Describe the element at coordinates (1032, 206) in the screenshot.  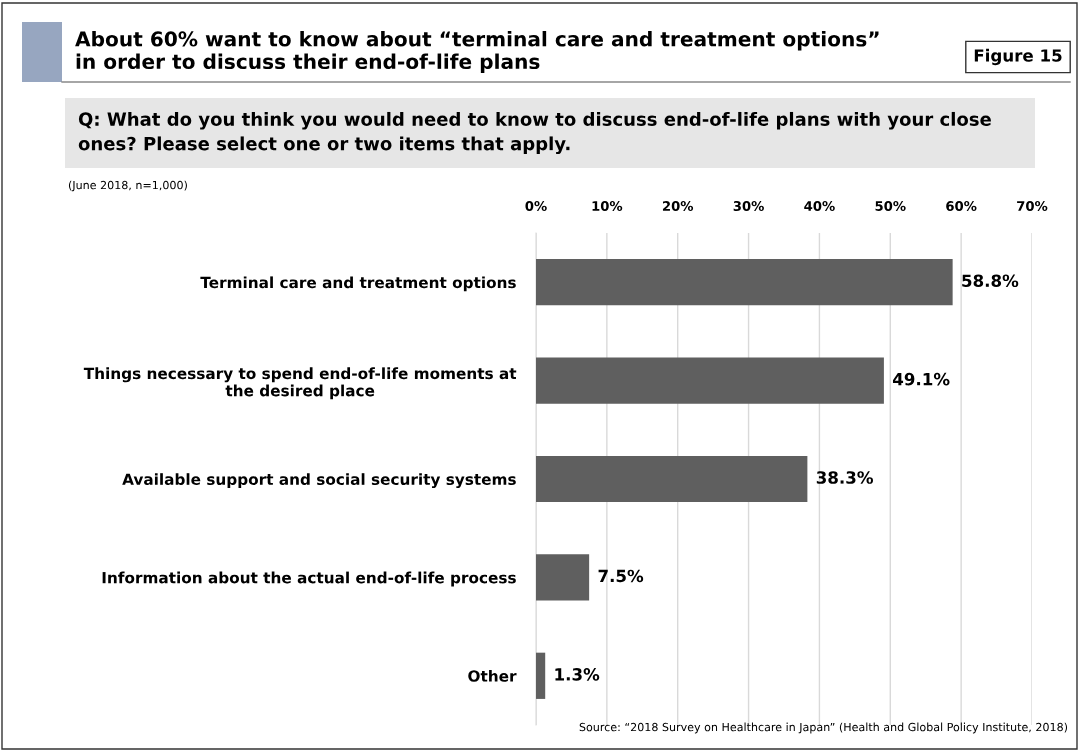
I see `x-tick-label: 70%` at that location.